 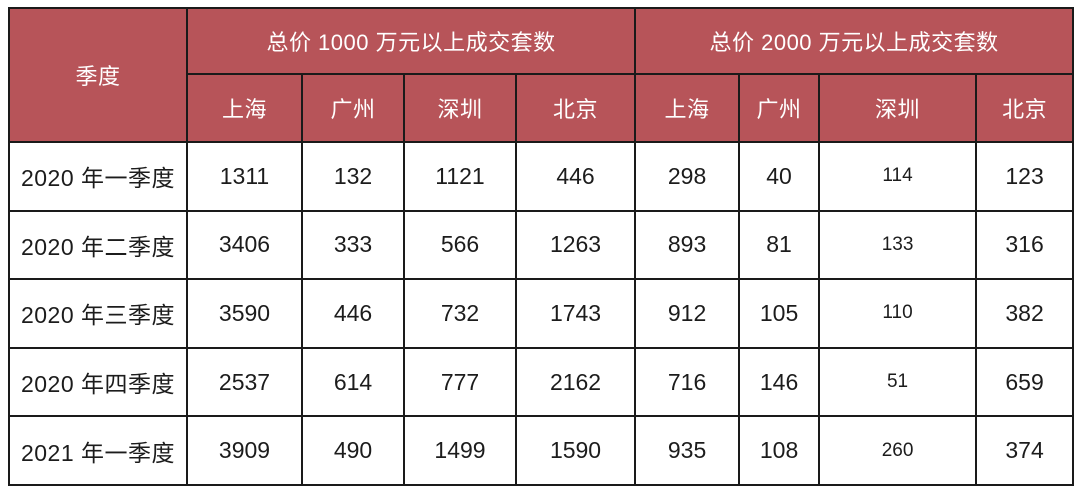 I want to click on value-cell: 298, so click(x=687, y=176).